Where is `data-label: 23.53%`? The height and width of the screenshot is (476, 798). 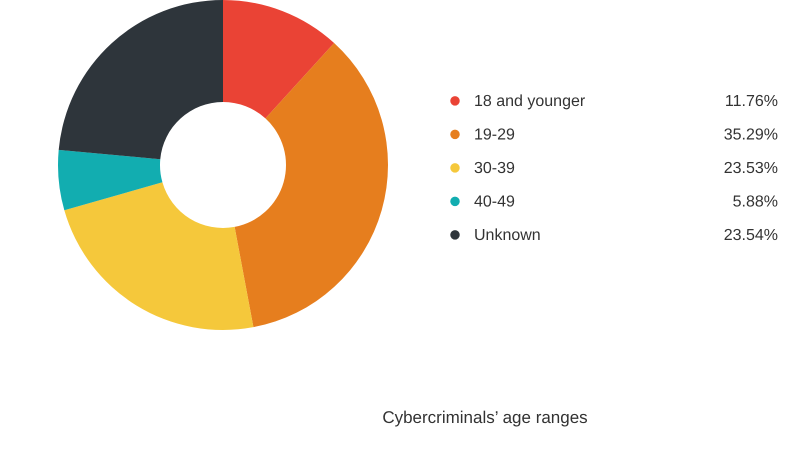 data-label: 23.53% is located at coordinates (751, 168).